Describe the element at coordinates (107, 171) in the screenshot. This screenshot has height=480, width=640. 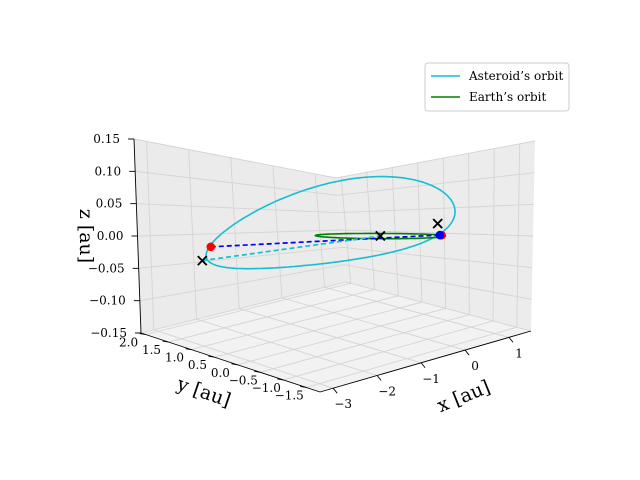
I see `z-tick-label: 0.10` at that location.